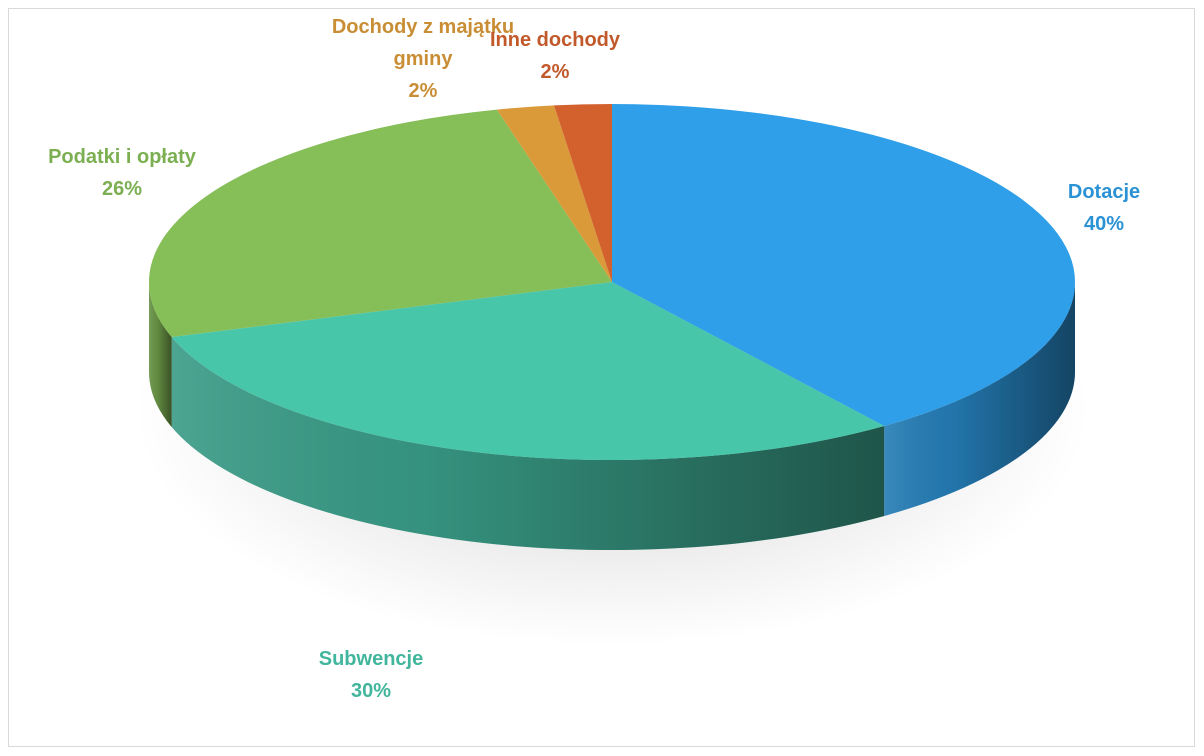 This screenshot has width=1204, height=756. I want to click on slice-label-1: Subwencje 30%, so click(371, 675).